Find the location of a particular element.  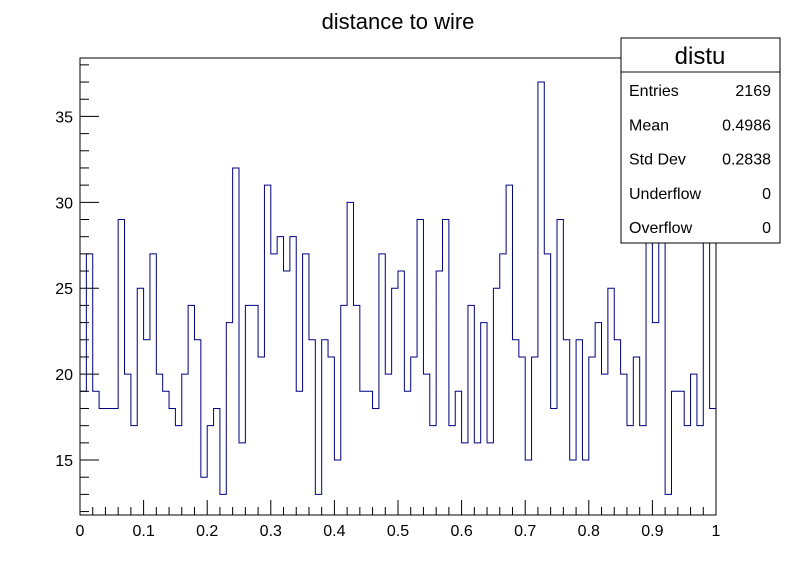

stats-label: Entries is located at coordinates (654, 91).